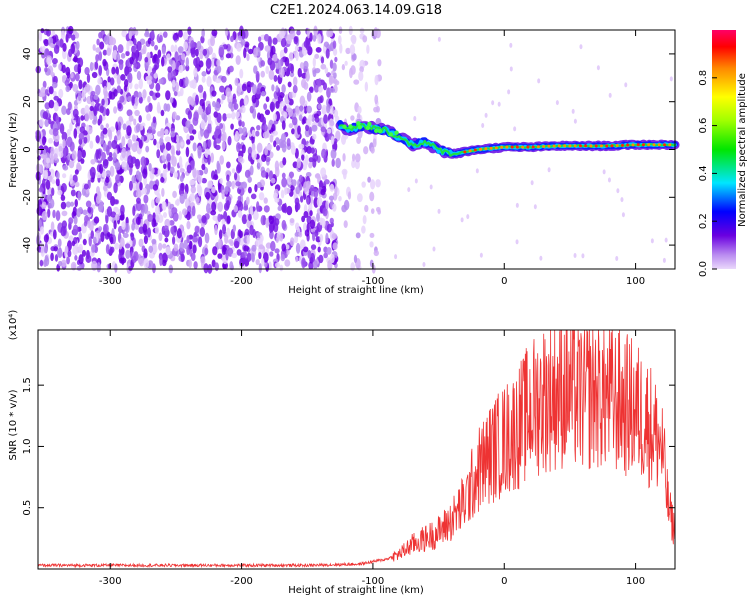  Describe the element at coordinates (27, 101) in the screenshot. I see `y-tick-label: 20` at that location.